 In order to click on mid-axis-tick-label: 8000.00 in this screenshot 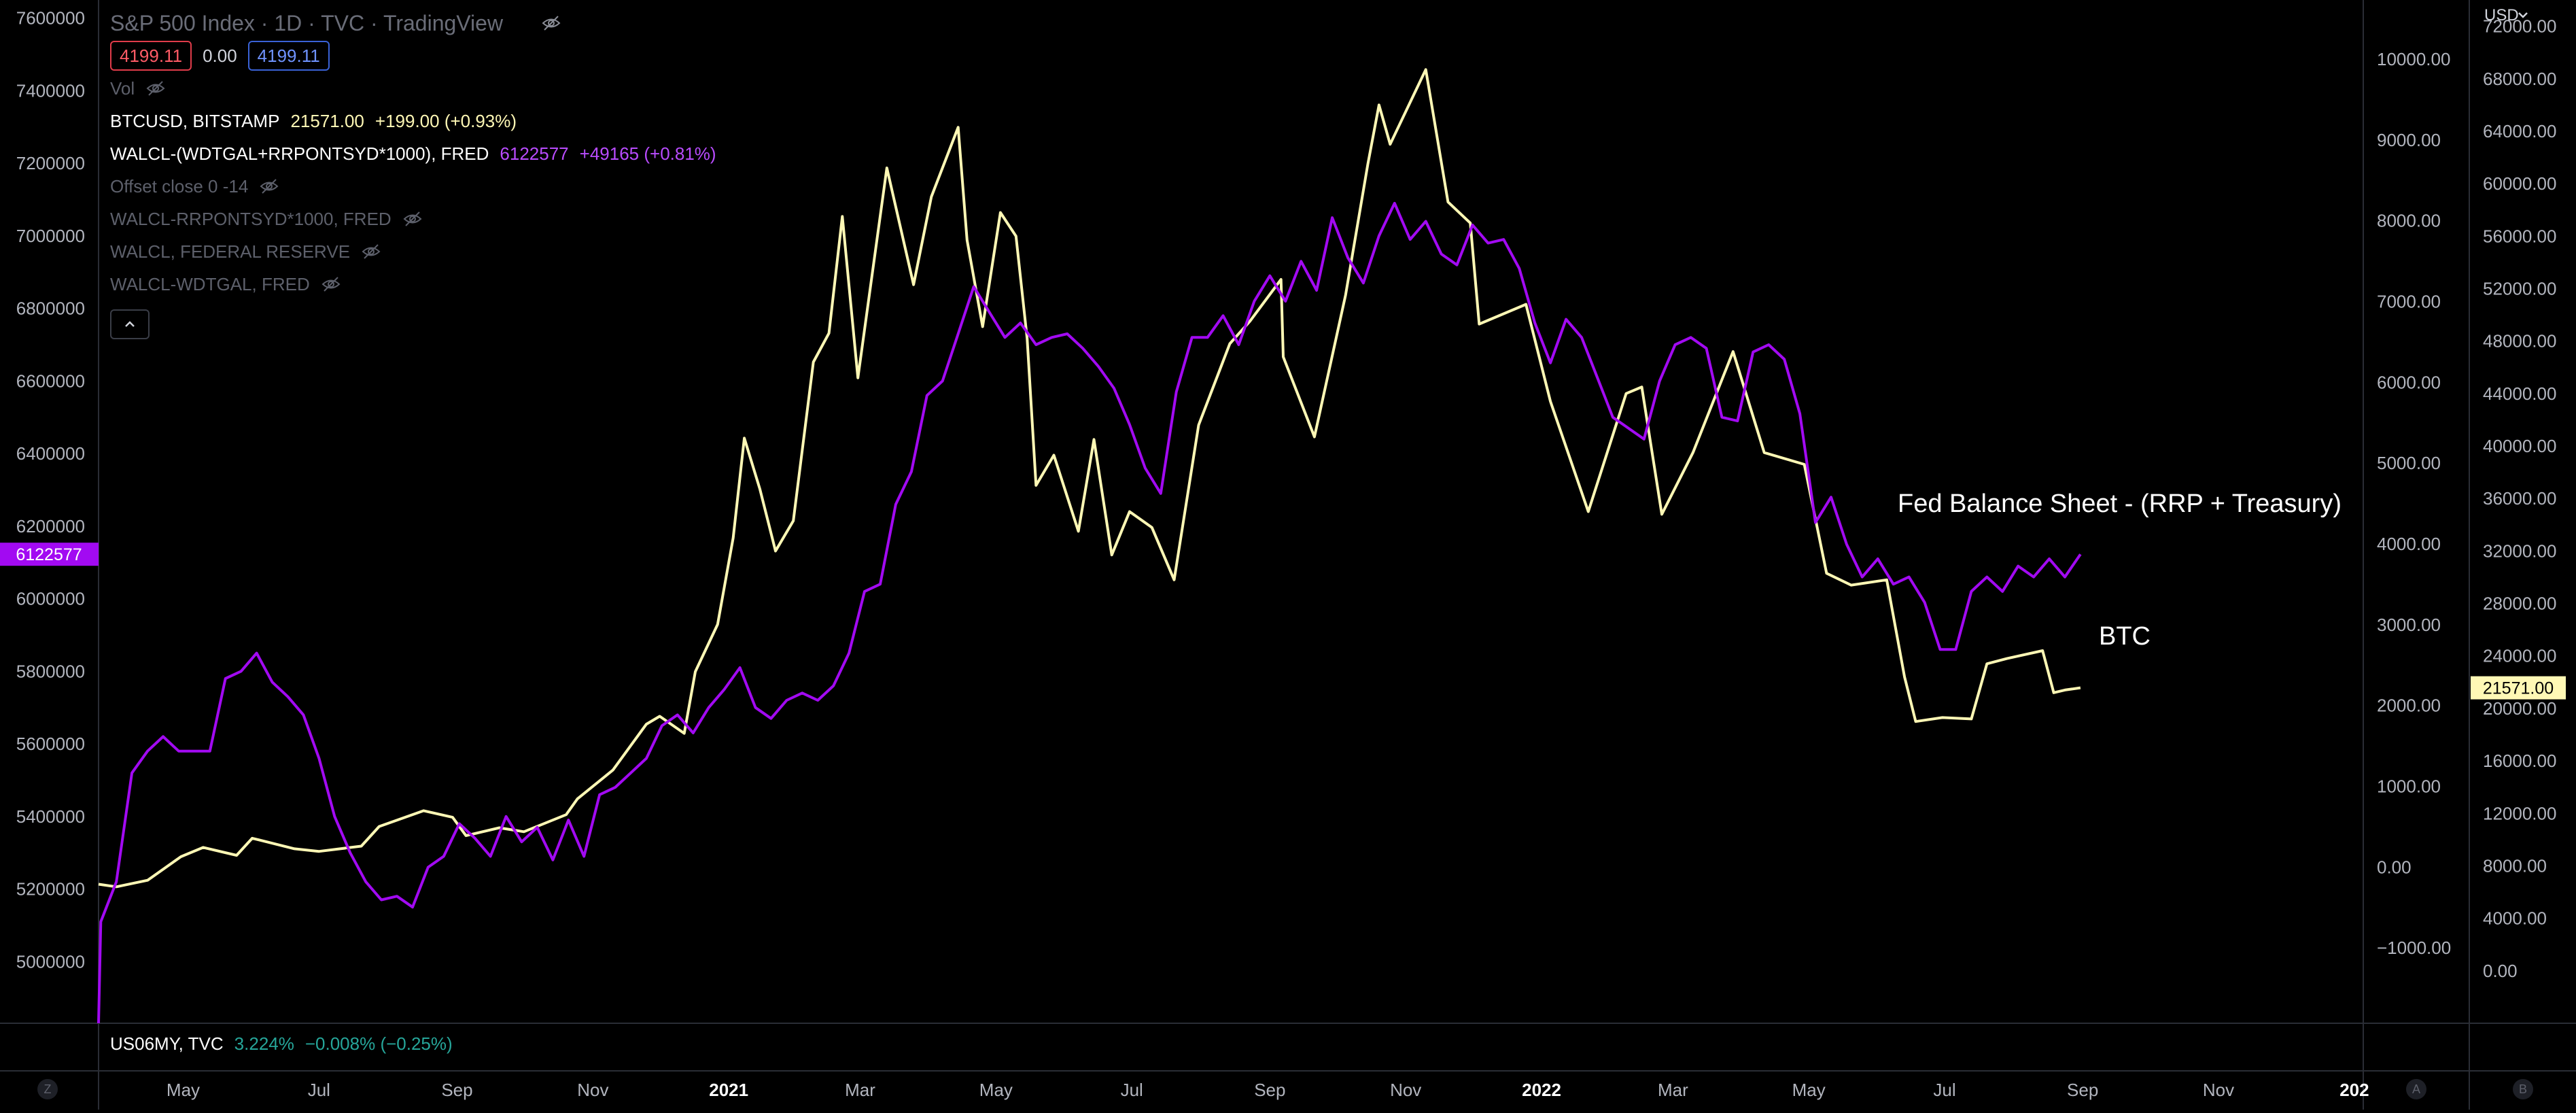, I will do `click(2409, 221)`.